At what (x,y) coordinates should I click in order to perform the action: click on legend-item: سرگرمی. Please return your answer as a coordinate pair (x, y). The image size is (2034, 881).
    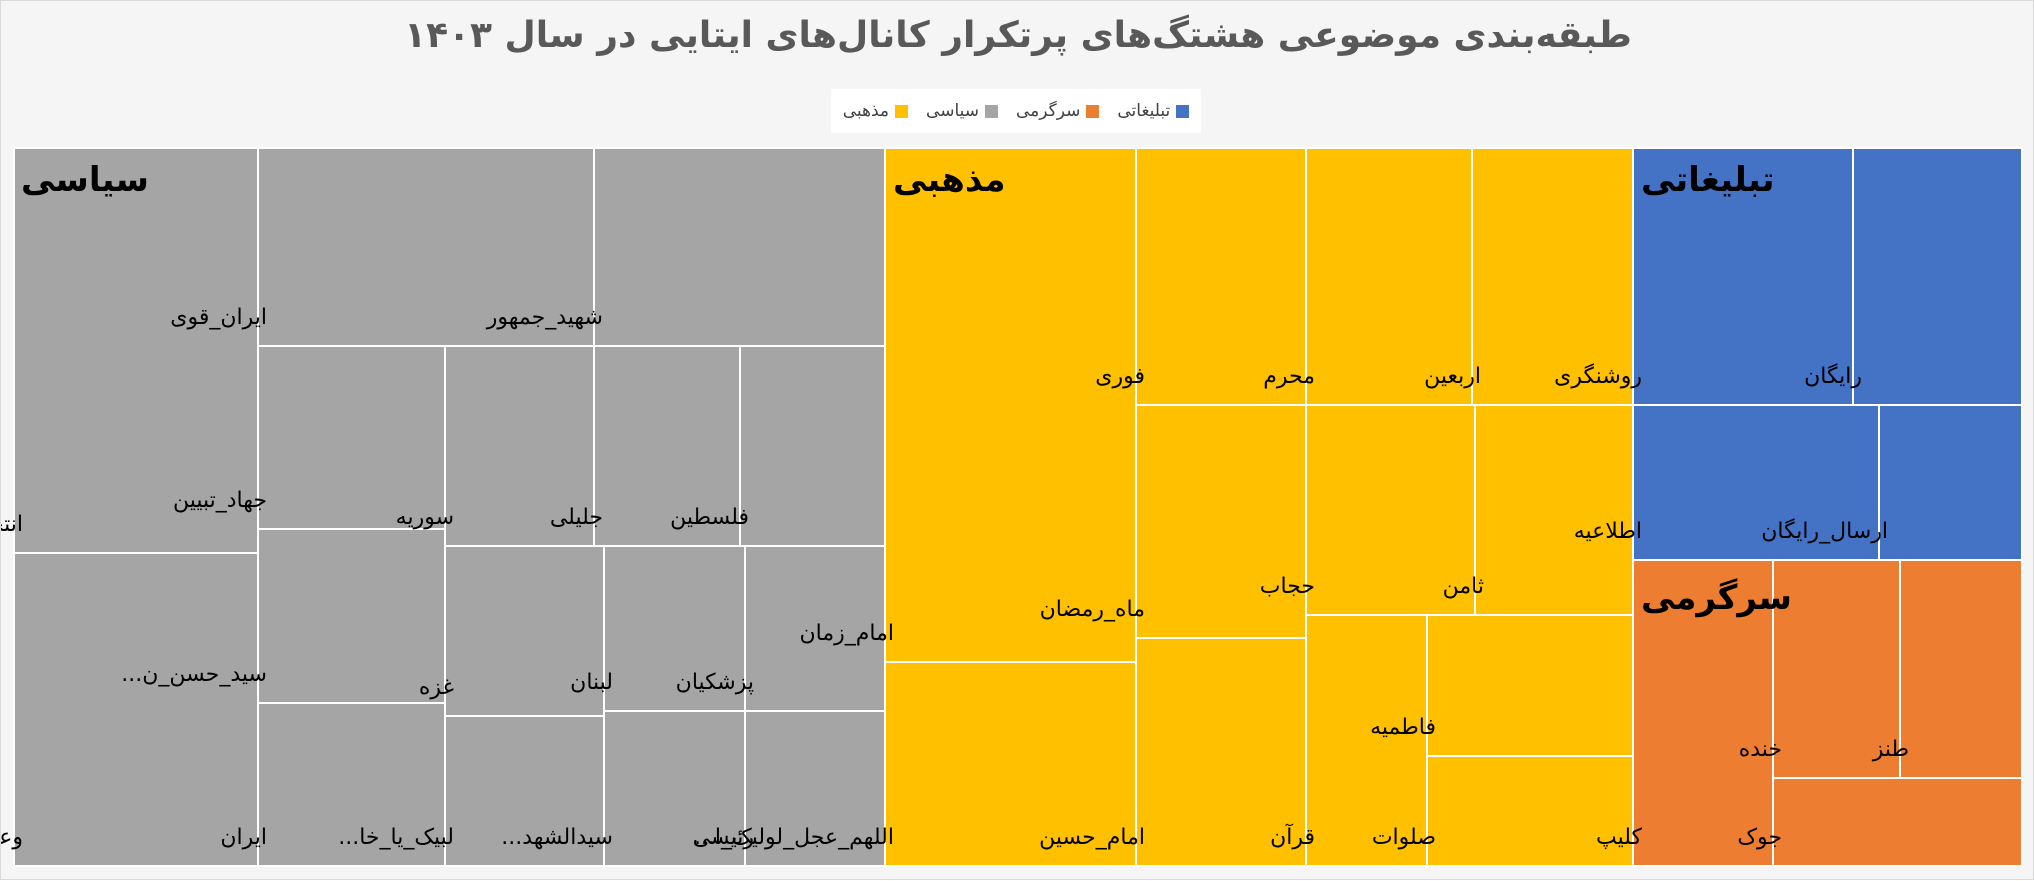
    Looking at the image, I should click on (1058, 111).